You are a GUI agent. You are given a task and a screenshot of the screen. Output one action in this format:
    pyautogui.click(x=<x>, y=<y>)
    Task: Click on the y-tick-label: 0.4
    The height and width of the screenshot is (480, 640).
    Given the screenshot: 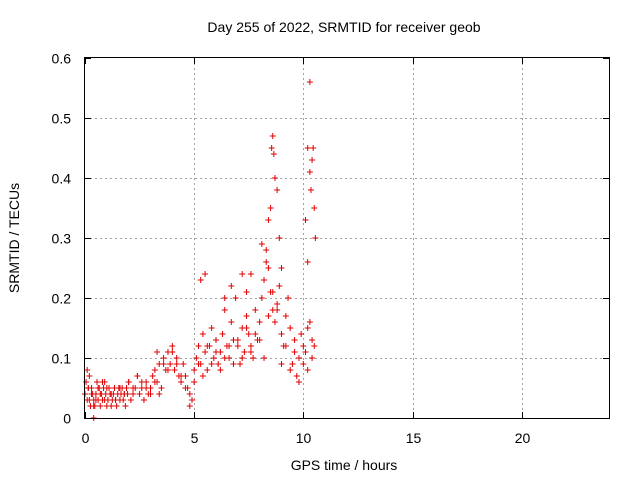 What is the action you would take?
    pyautogui.click(x=62, y=179)
    